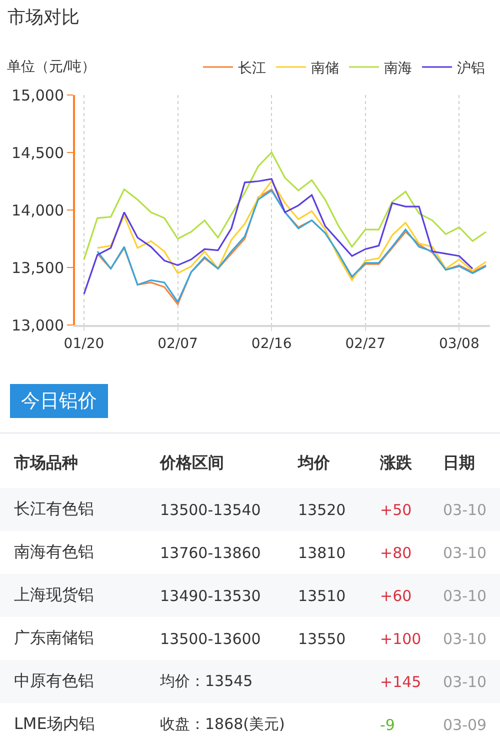 The width and height of the screenshot is (500, 744). I want to click on category-label: 上海现货铝, so click(54, 594).